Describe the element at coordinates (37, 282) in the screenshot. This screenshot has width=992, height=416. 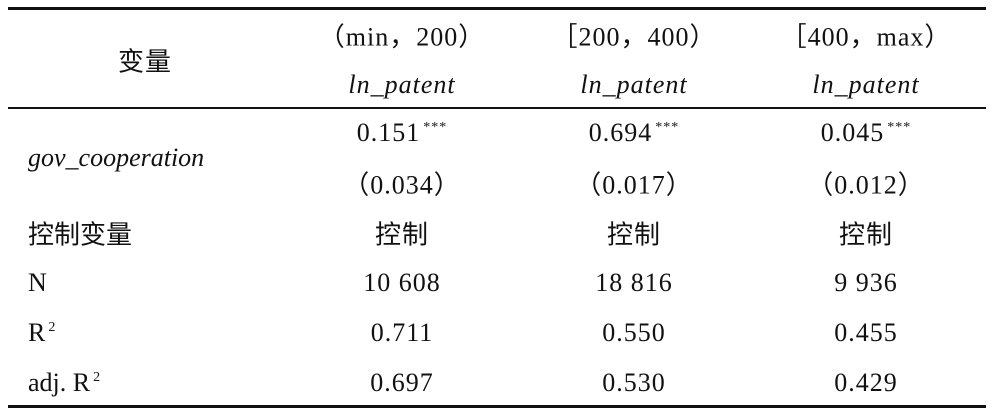
I see `row-label: N` at that location.